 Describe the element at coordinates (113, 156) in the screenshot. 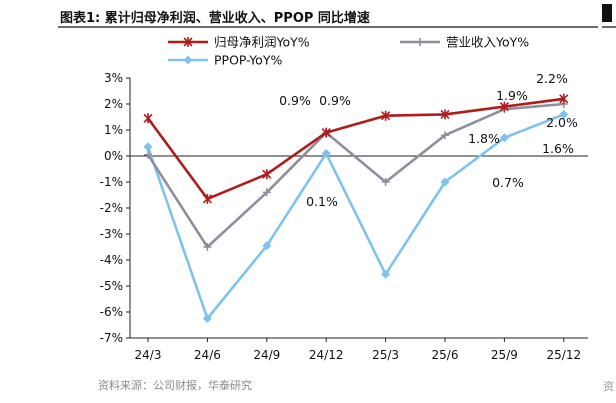

I see `y-tick-label: 0%` at that location.